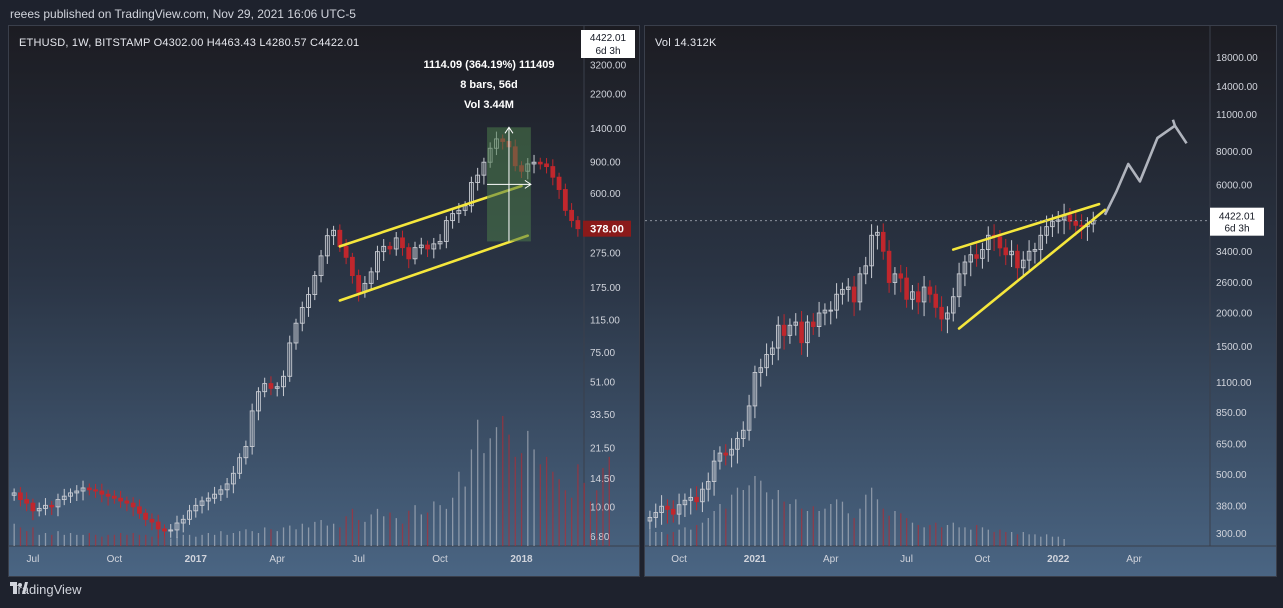 This screenshot has width=1283, height=608. Describe the element at coordinates (19, 588) in the screenshot. I see `tradingview-logo-icon` at that location.